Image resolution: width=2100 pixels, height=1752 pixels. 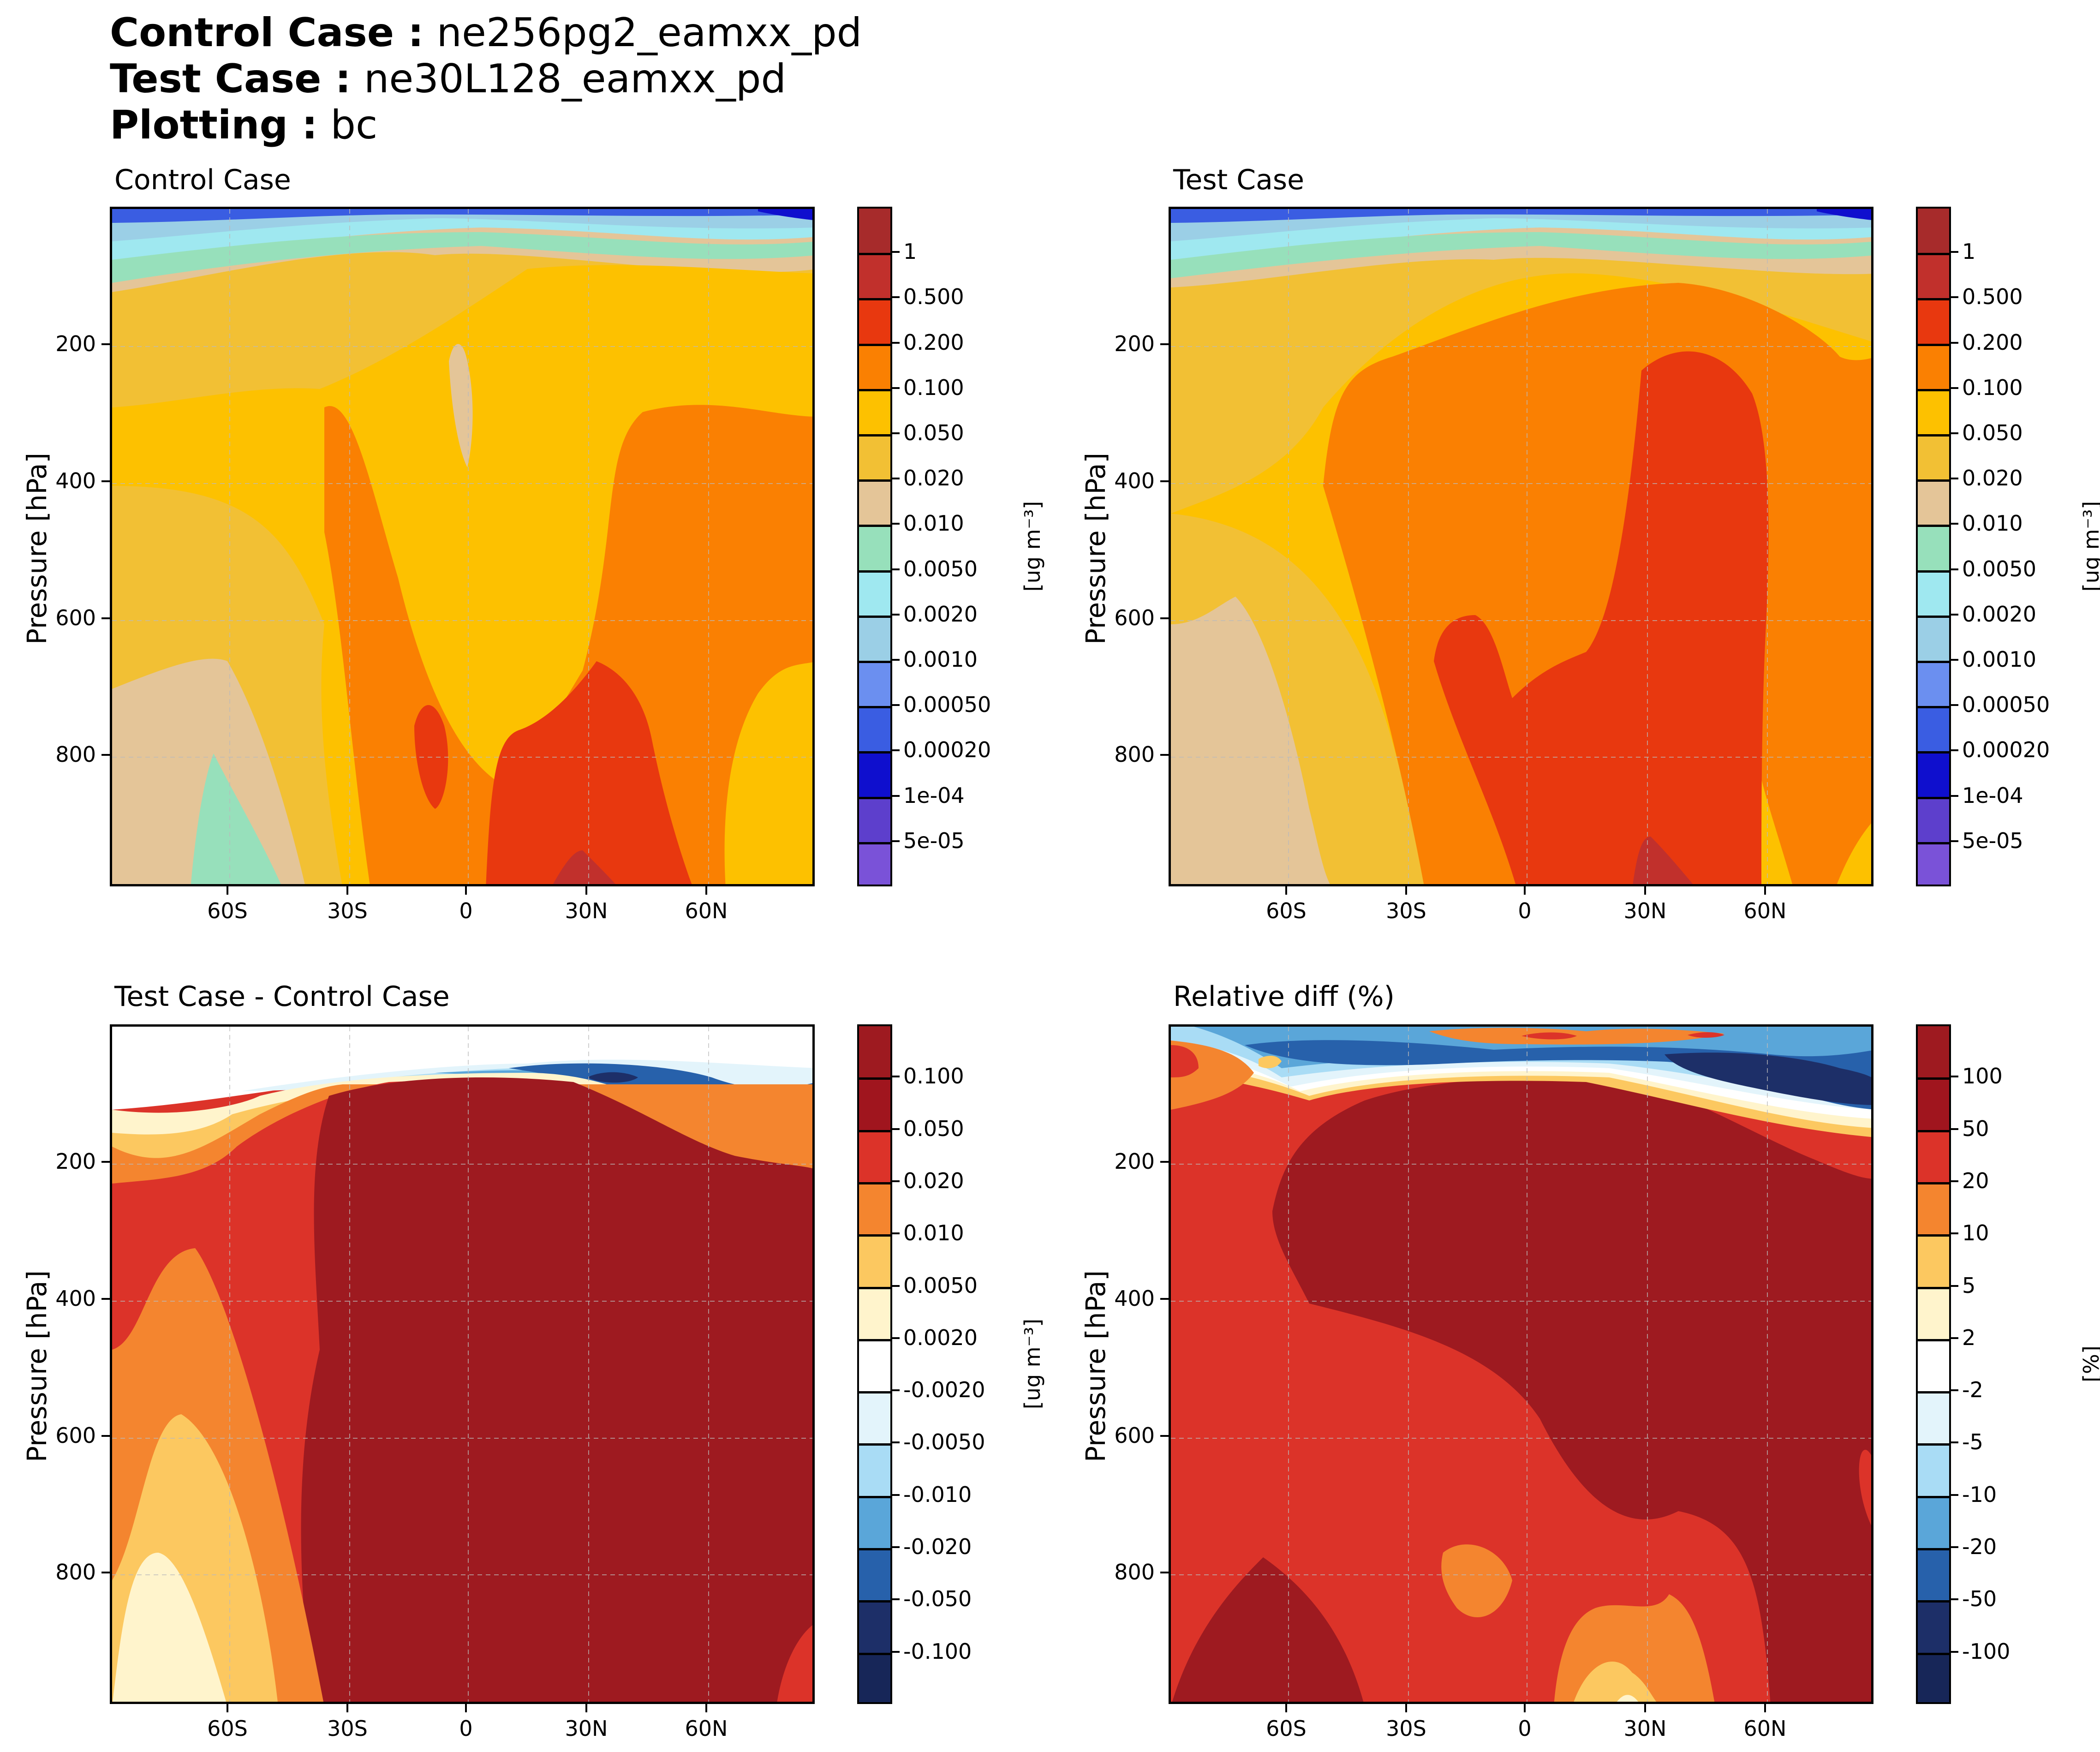 I want to click on colorbar-tick-label: 0.0050, so click(x=940, y=1285).